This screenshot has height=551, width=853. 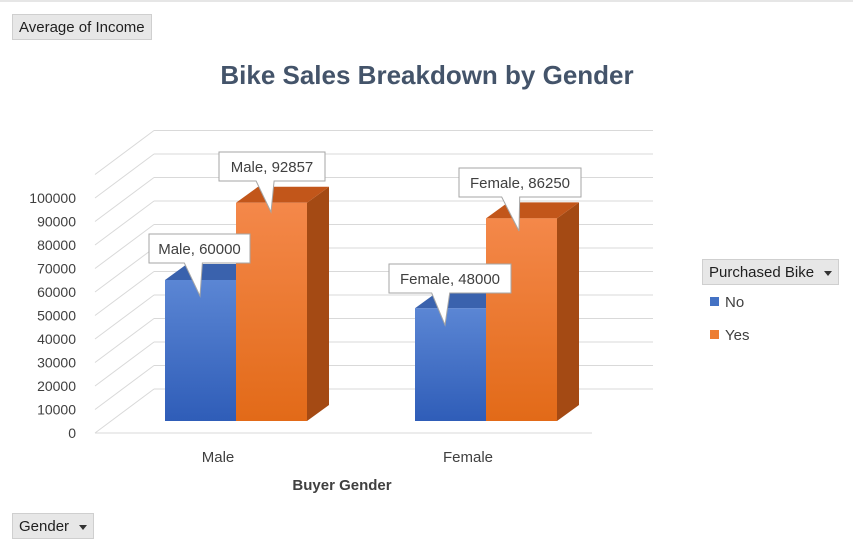 What do you see at coordinates (714, 334) in the screenshot?
I see `legend-swatch-yes` at bounding box center [714, 334].